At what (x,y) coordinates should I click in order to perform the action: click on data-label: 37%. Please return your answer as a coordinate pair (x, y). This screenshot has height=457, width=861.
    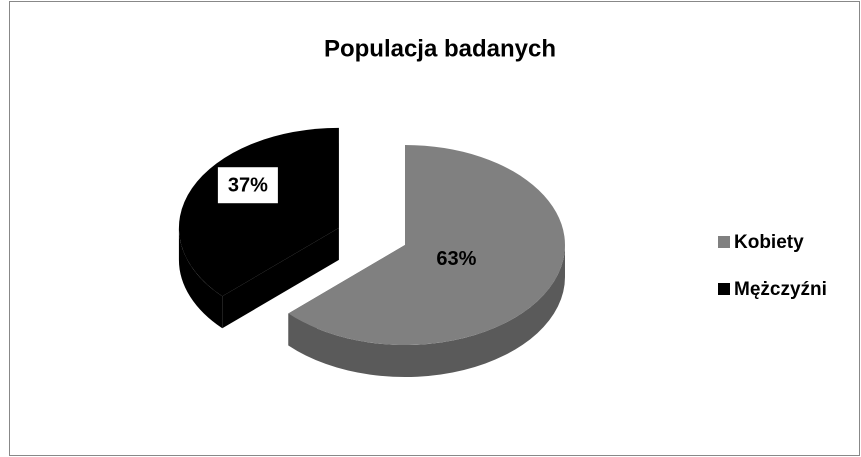
    Looking at the image, I should click on (248, 186).